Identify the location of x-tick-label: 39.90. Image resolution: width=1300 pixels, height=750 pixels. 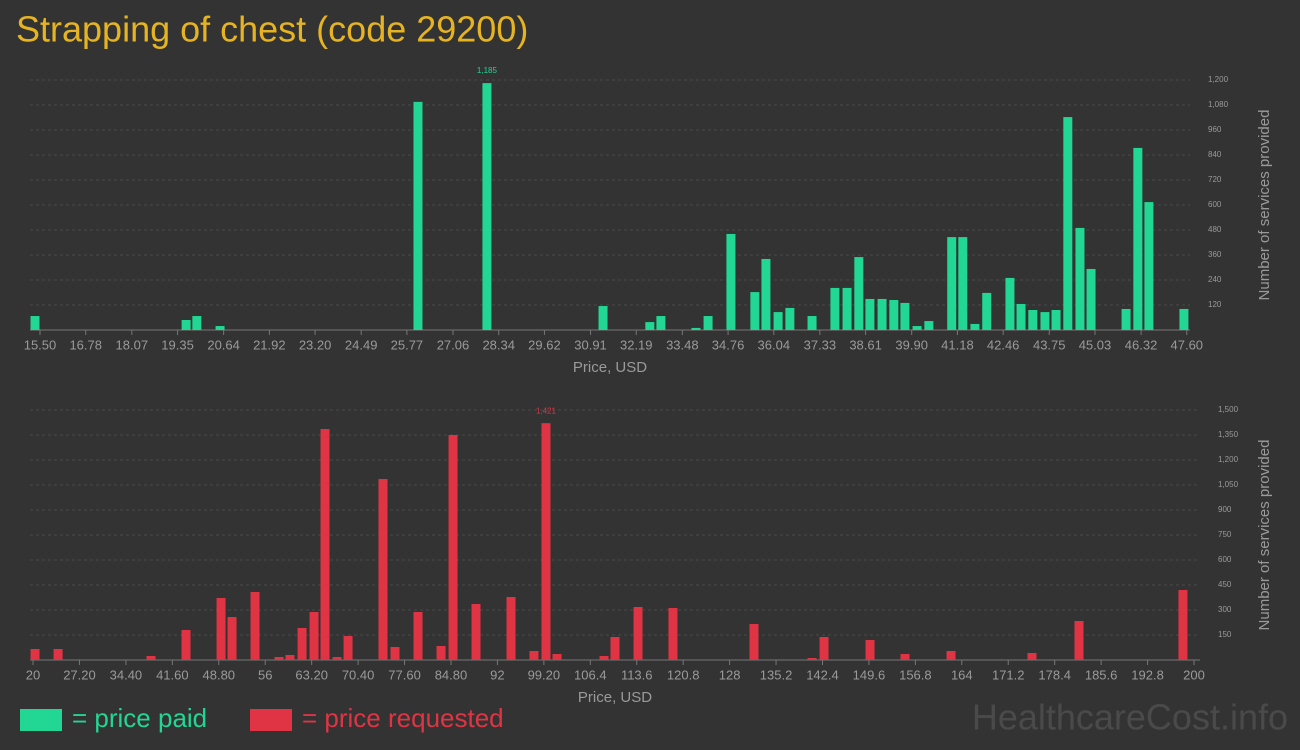
(911, 344).